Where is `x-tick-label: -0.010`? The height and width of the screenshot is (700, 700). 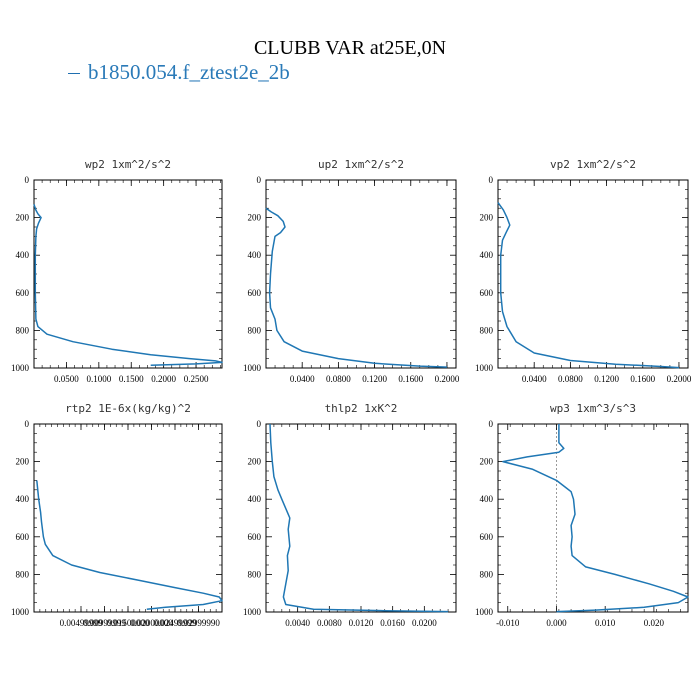
x-tick-label: -0.010 is located at coordinates (508, 623).